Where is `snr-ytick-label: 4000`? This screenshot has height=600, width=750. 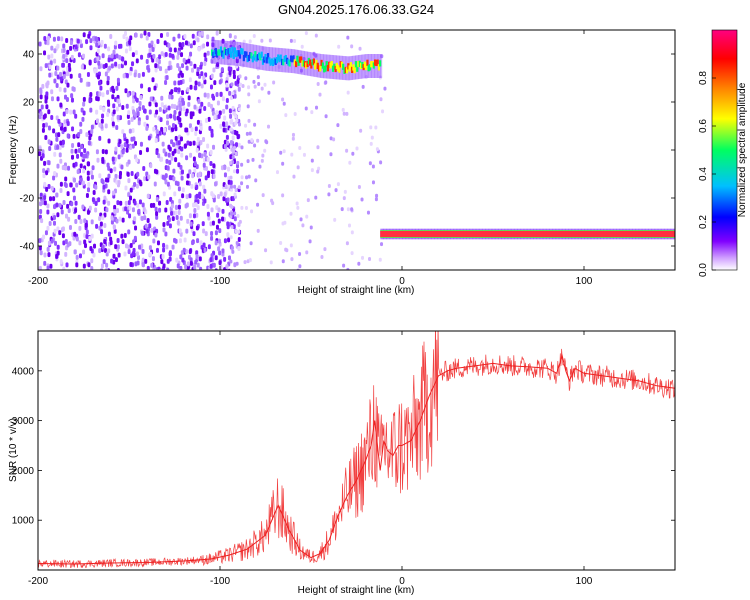
snr-ytick-label: 4000 is located at coordinates (23, 371).